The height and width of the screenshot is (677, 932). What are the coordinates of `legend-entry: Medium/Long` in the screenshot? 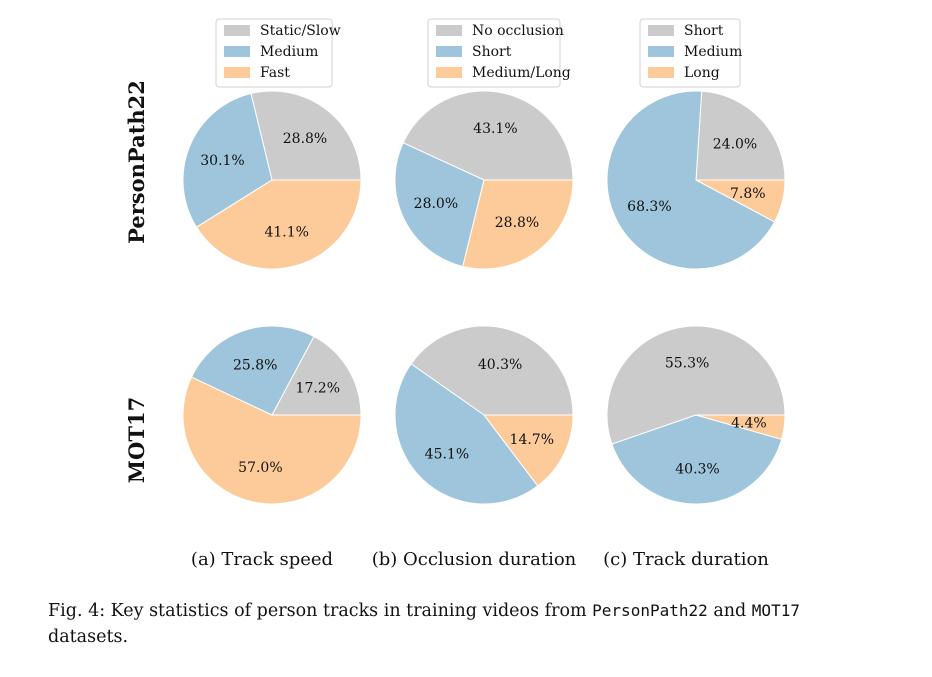 It's located at (521, 73).